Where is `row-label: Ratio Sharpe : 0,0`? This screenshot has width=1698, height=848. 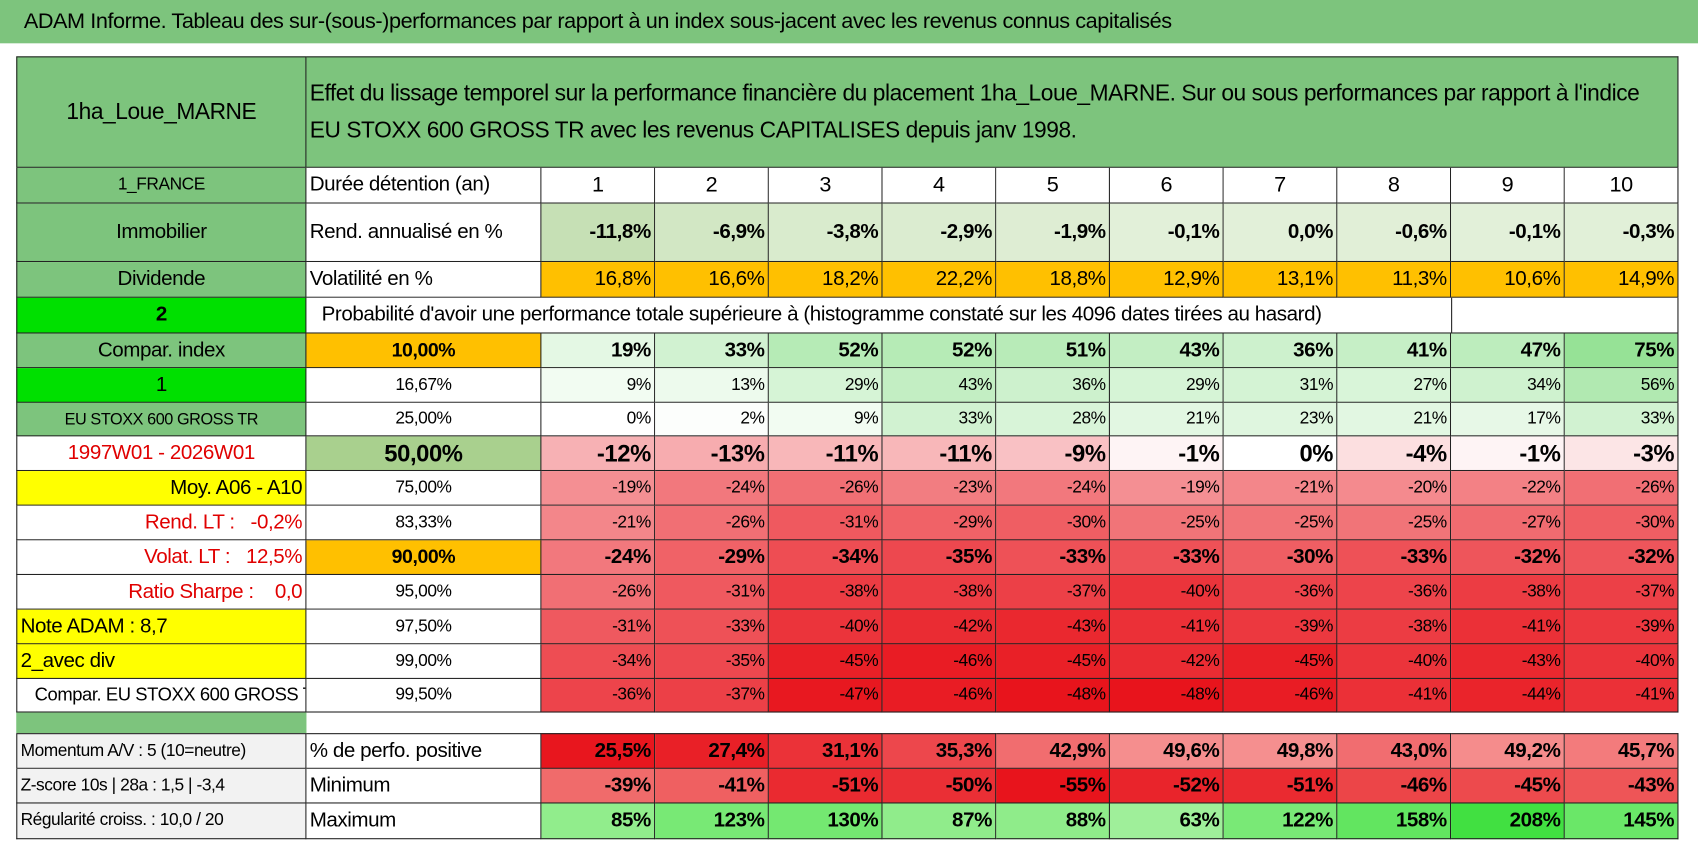 row-label: Ratio Sharpe : 0,0 is located at coordinates (161, 592).